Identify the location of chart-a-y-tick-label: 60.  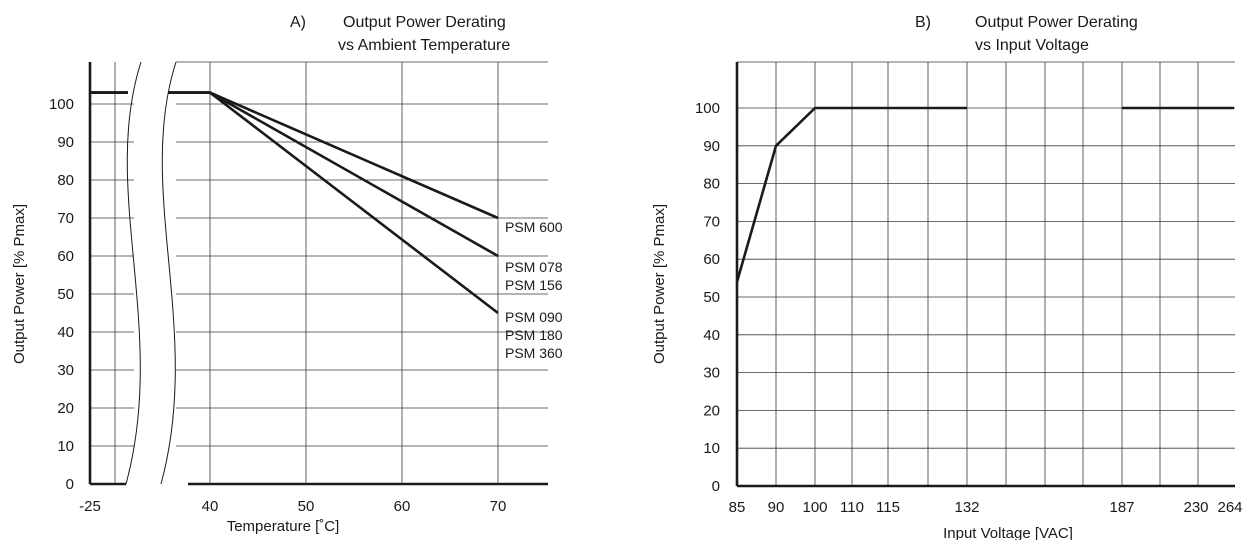
(65, 256).